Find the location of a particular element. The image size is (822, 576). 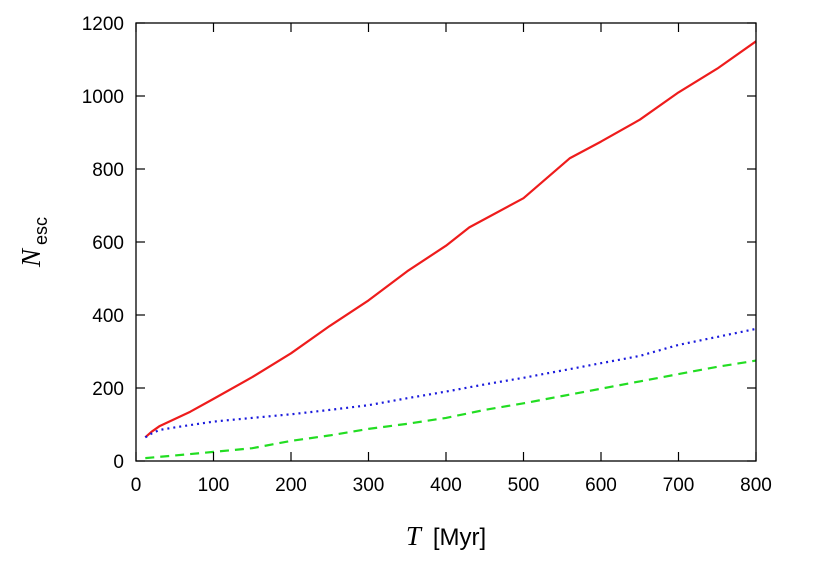

y-axis-symbol: N is located at coordinates (31, 257).